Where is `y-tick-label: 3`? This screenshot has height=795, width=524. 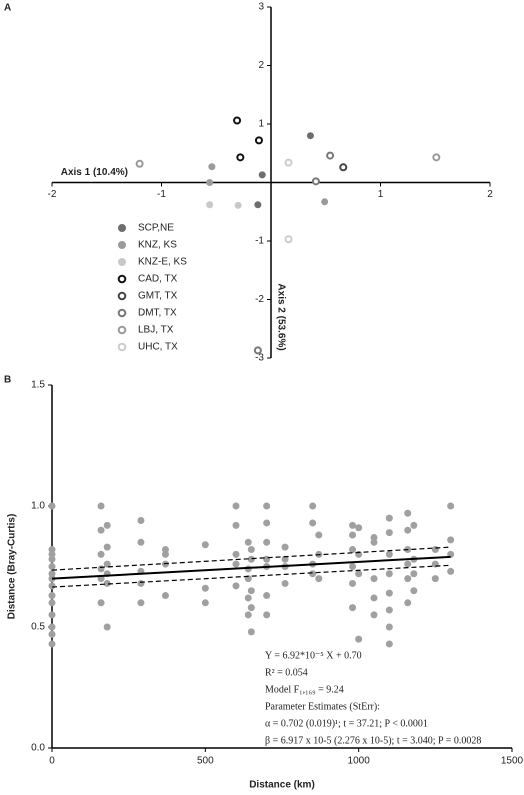 y-tick-label: 3 is located at coordinates (261, 7).